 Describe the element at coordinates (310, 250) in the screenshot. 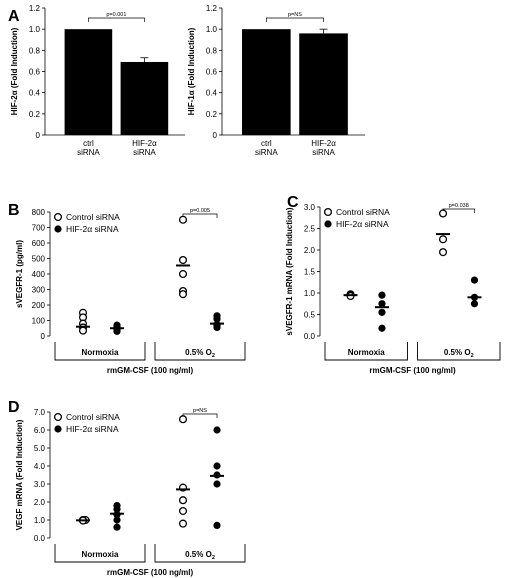

I see `y-tick-label: 2.0` at that location.